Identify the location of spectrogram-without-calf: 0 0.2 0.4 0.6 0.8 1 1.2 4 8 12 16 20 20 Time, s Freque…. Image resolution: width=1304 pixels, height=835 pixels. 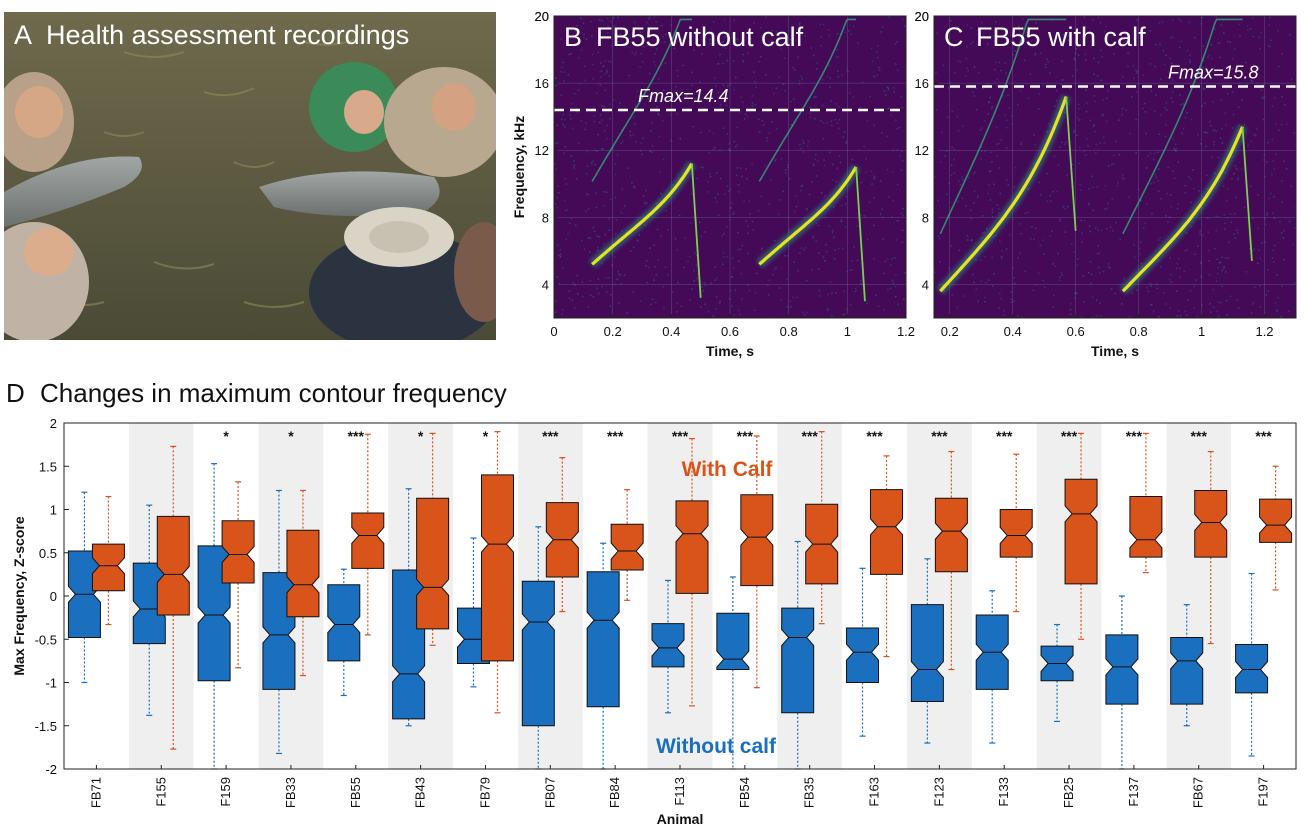
(715, 186).